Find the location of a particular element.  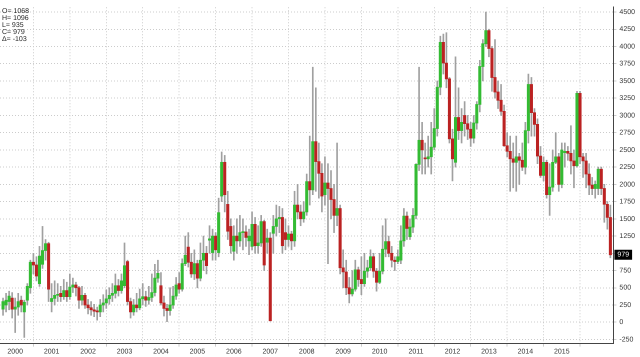

candlestick is located at coordinates (242, 234).